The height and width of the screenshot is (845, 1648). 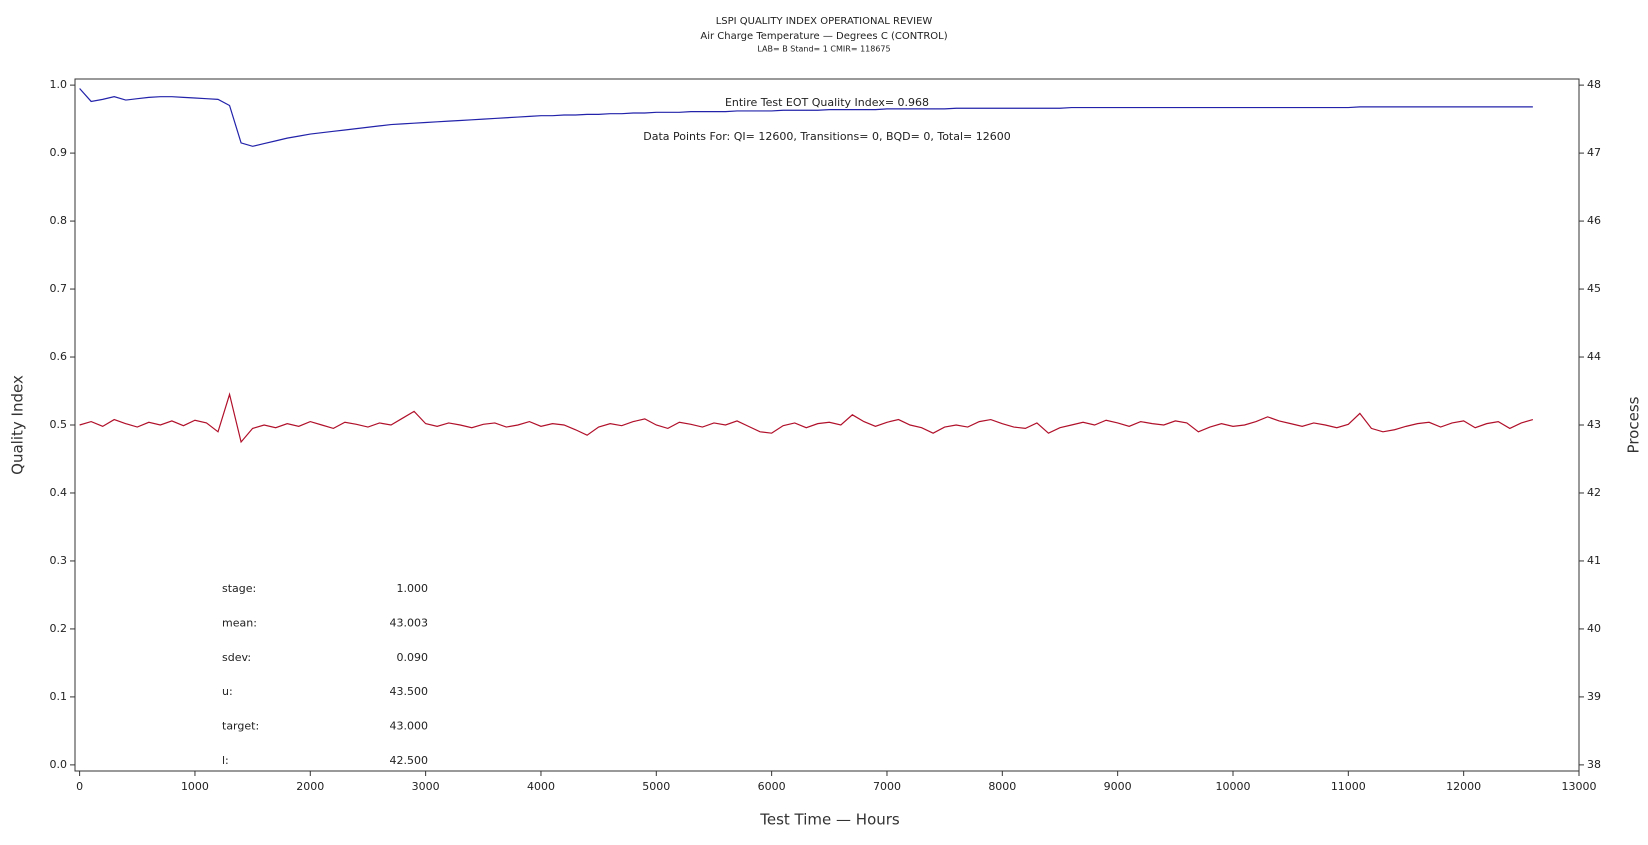 What do you see at coordinates (1594, 84) in the screenshot?
I see `y2-tick-label: 48` at bounding box center [1594, 84].